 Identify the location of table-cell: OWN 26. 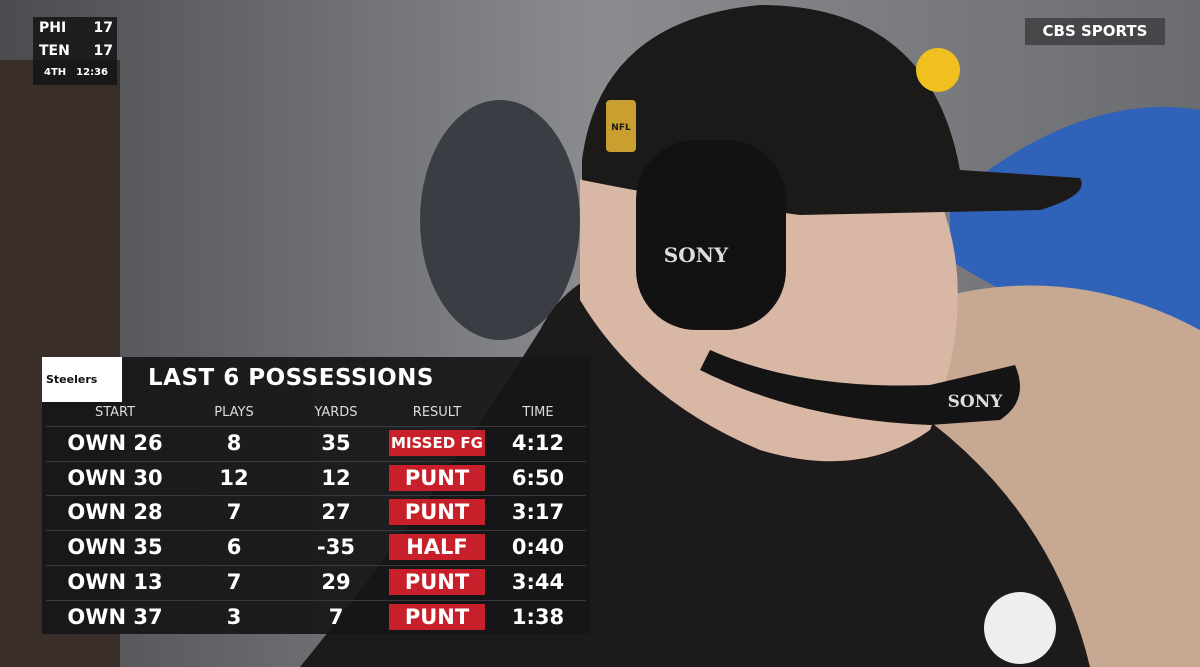
(115, 443).